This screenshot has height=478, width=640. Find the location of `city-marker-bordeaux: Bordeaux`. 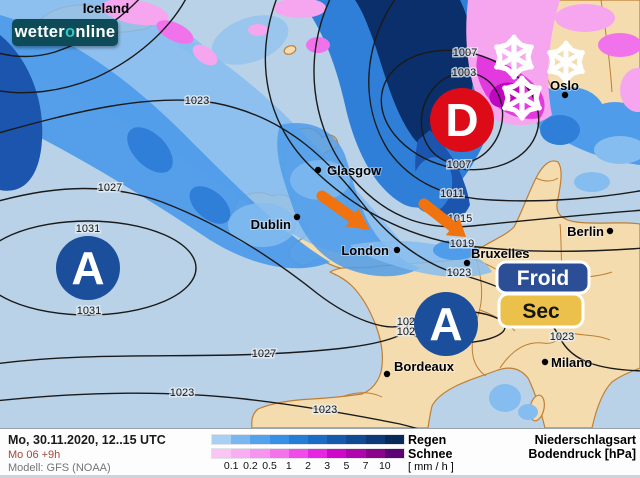

city-marker-bordeaux: Bordeaux is located at coordinates (419, 368).